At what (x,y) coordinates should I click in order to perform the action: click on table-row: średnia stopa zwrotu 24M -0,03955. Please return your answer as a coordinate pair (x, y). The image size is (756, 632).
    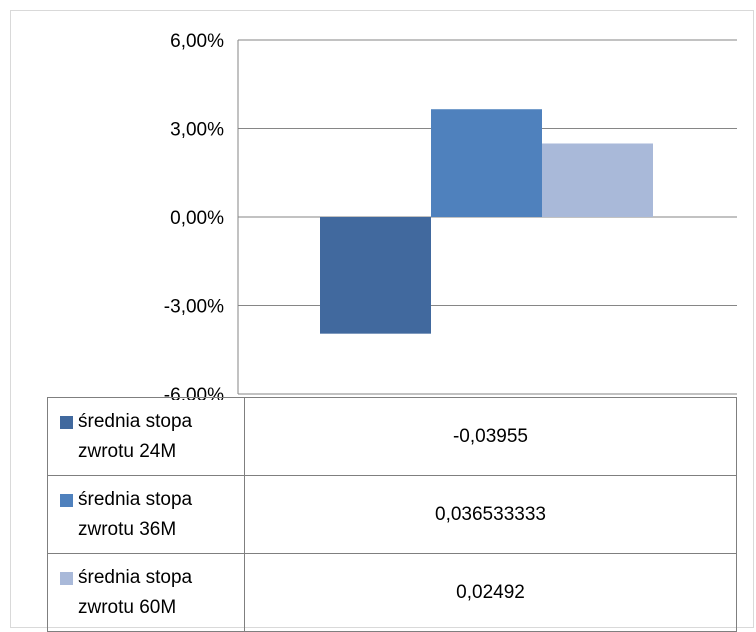
    Looking at the image, I should click on (392, 436).